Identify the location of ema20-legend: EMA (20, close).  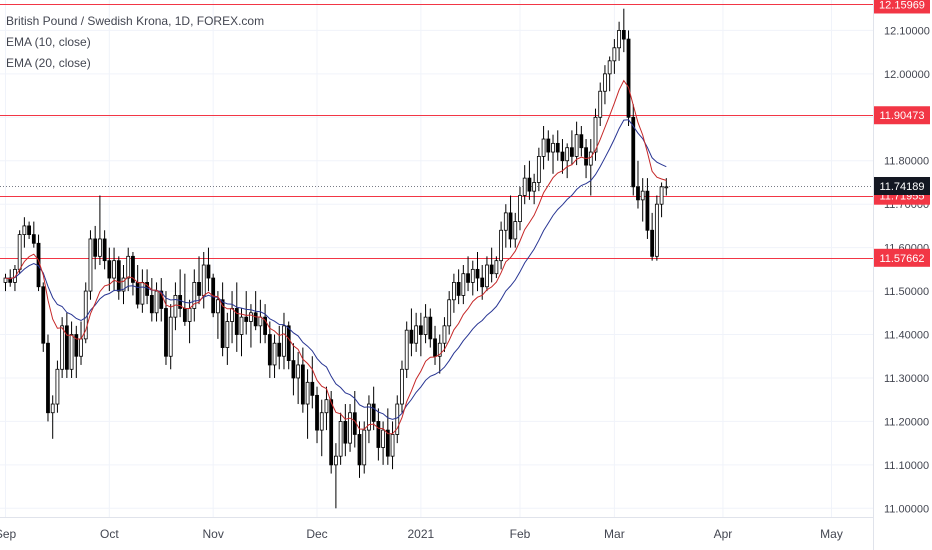
(48, 63).